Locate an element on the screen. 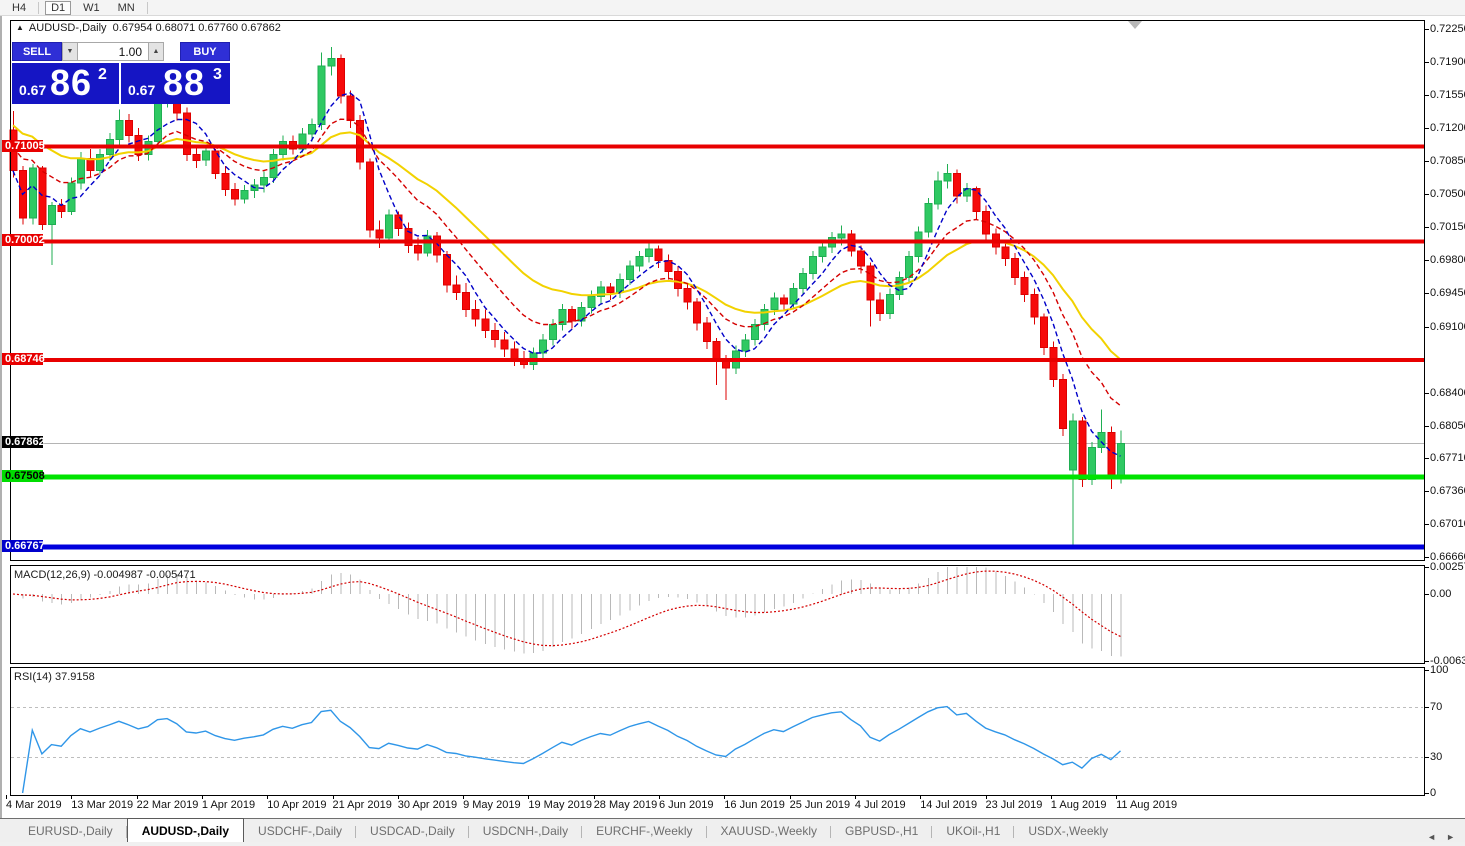  symbol-tab-audusd: AUDUSD-,Daily is located at coordinates (185, 830).